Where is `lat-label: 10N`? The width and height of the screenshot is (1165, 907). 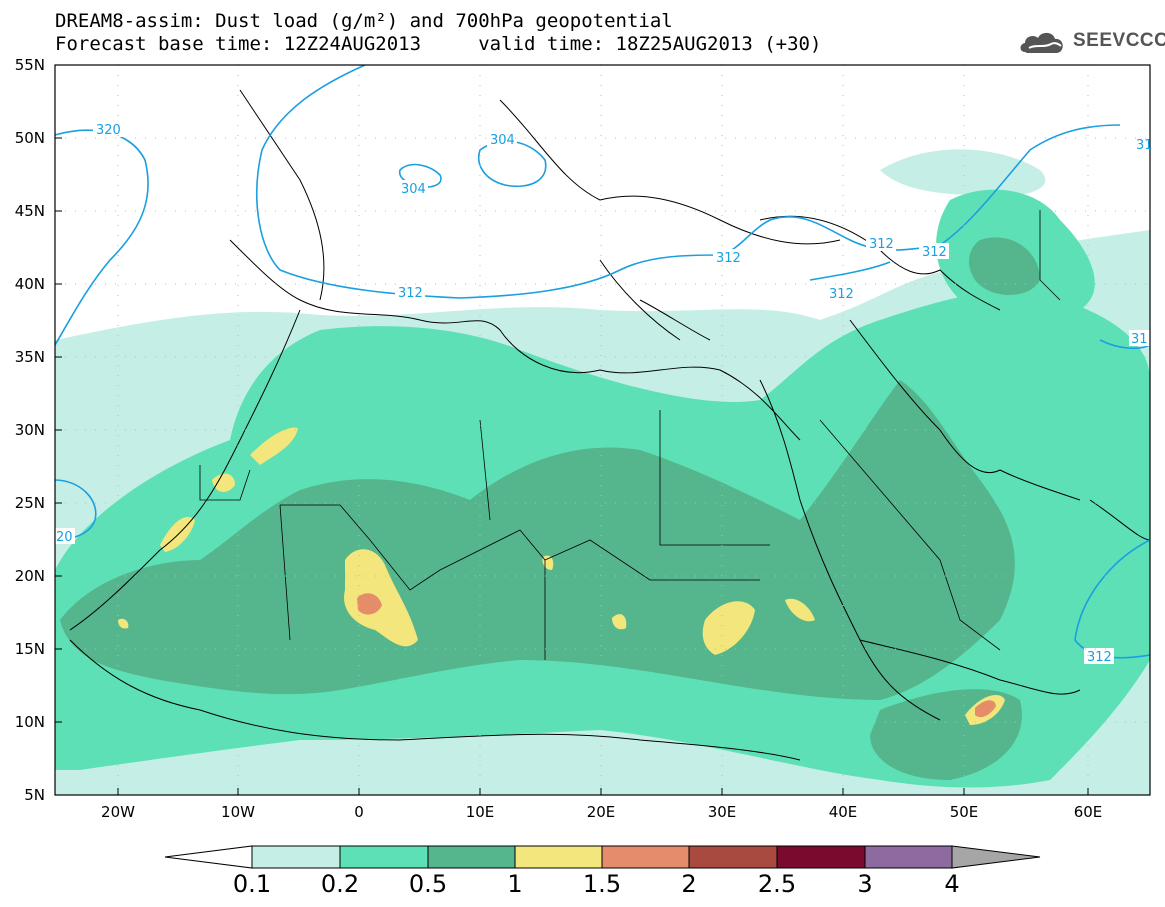 lat-label: 10N is located at coordinates (29, 722).